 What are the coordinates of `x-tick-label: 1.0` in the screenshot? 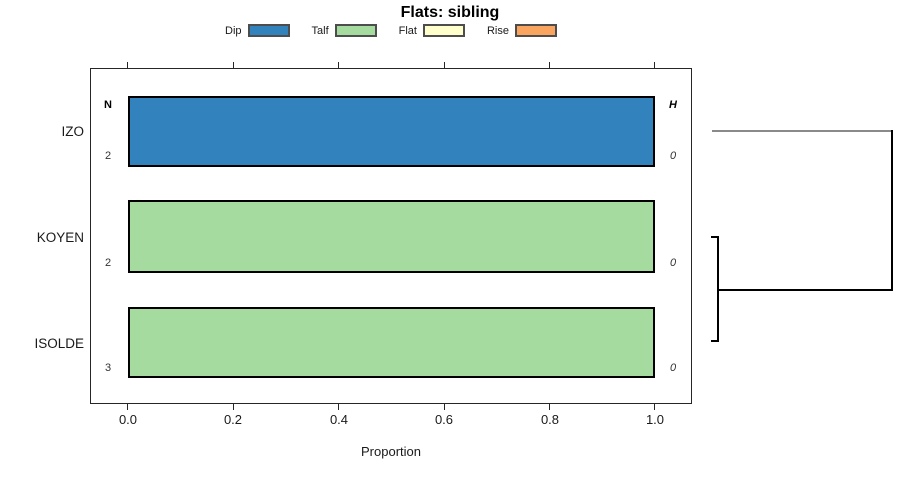 It's located at (655, 419).